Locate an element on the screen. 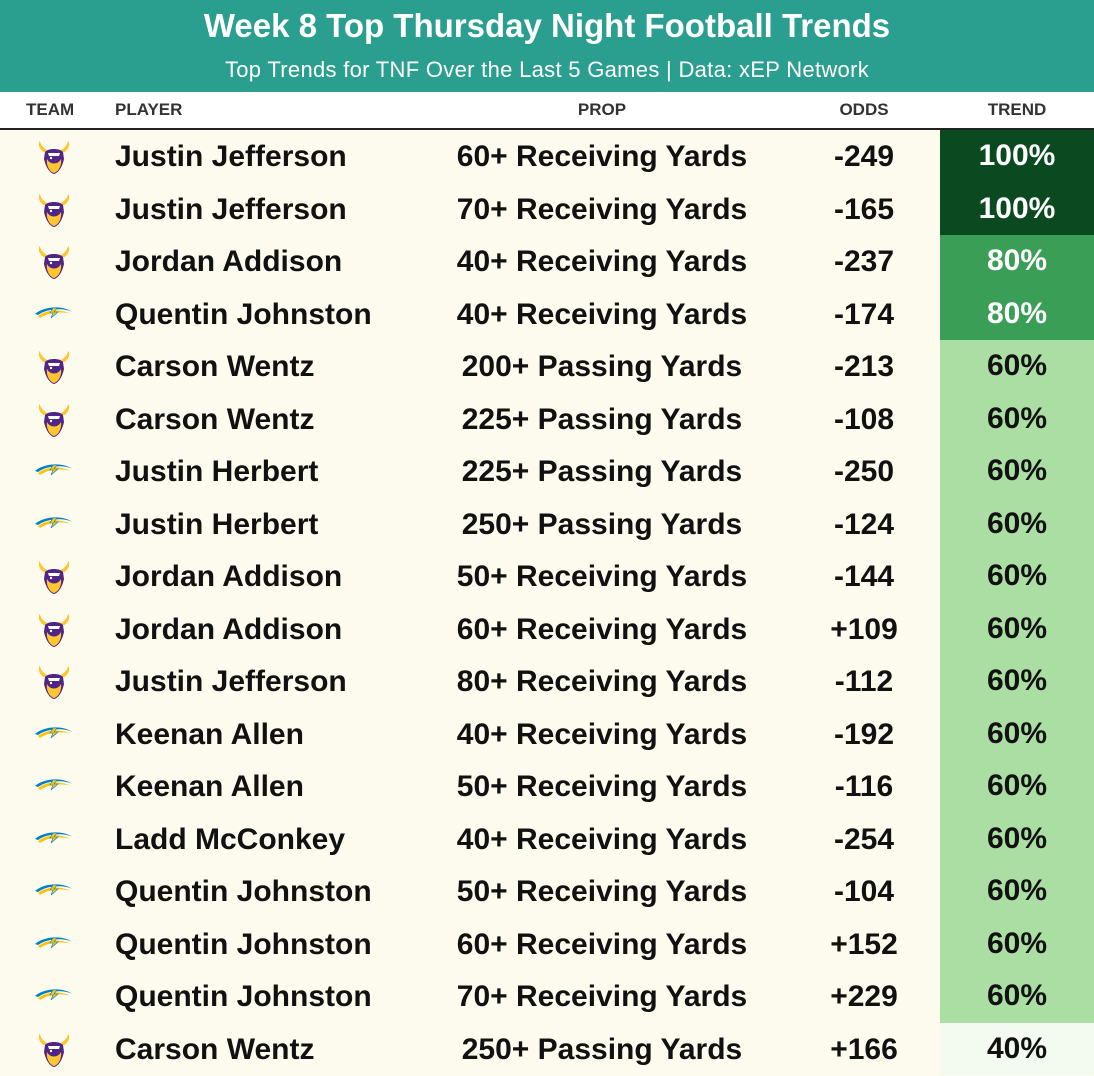  table-row: Jordan Addison 50+ Receiving Yards -144 60% is located at coordinates (547, 576).